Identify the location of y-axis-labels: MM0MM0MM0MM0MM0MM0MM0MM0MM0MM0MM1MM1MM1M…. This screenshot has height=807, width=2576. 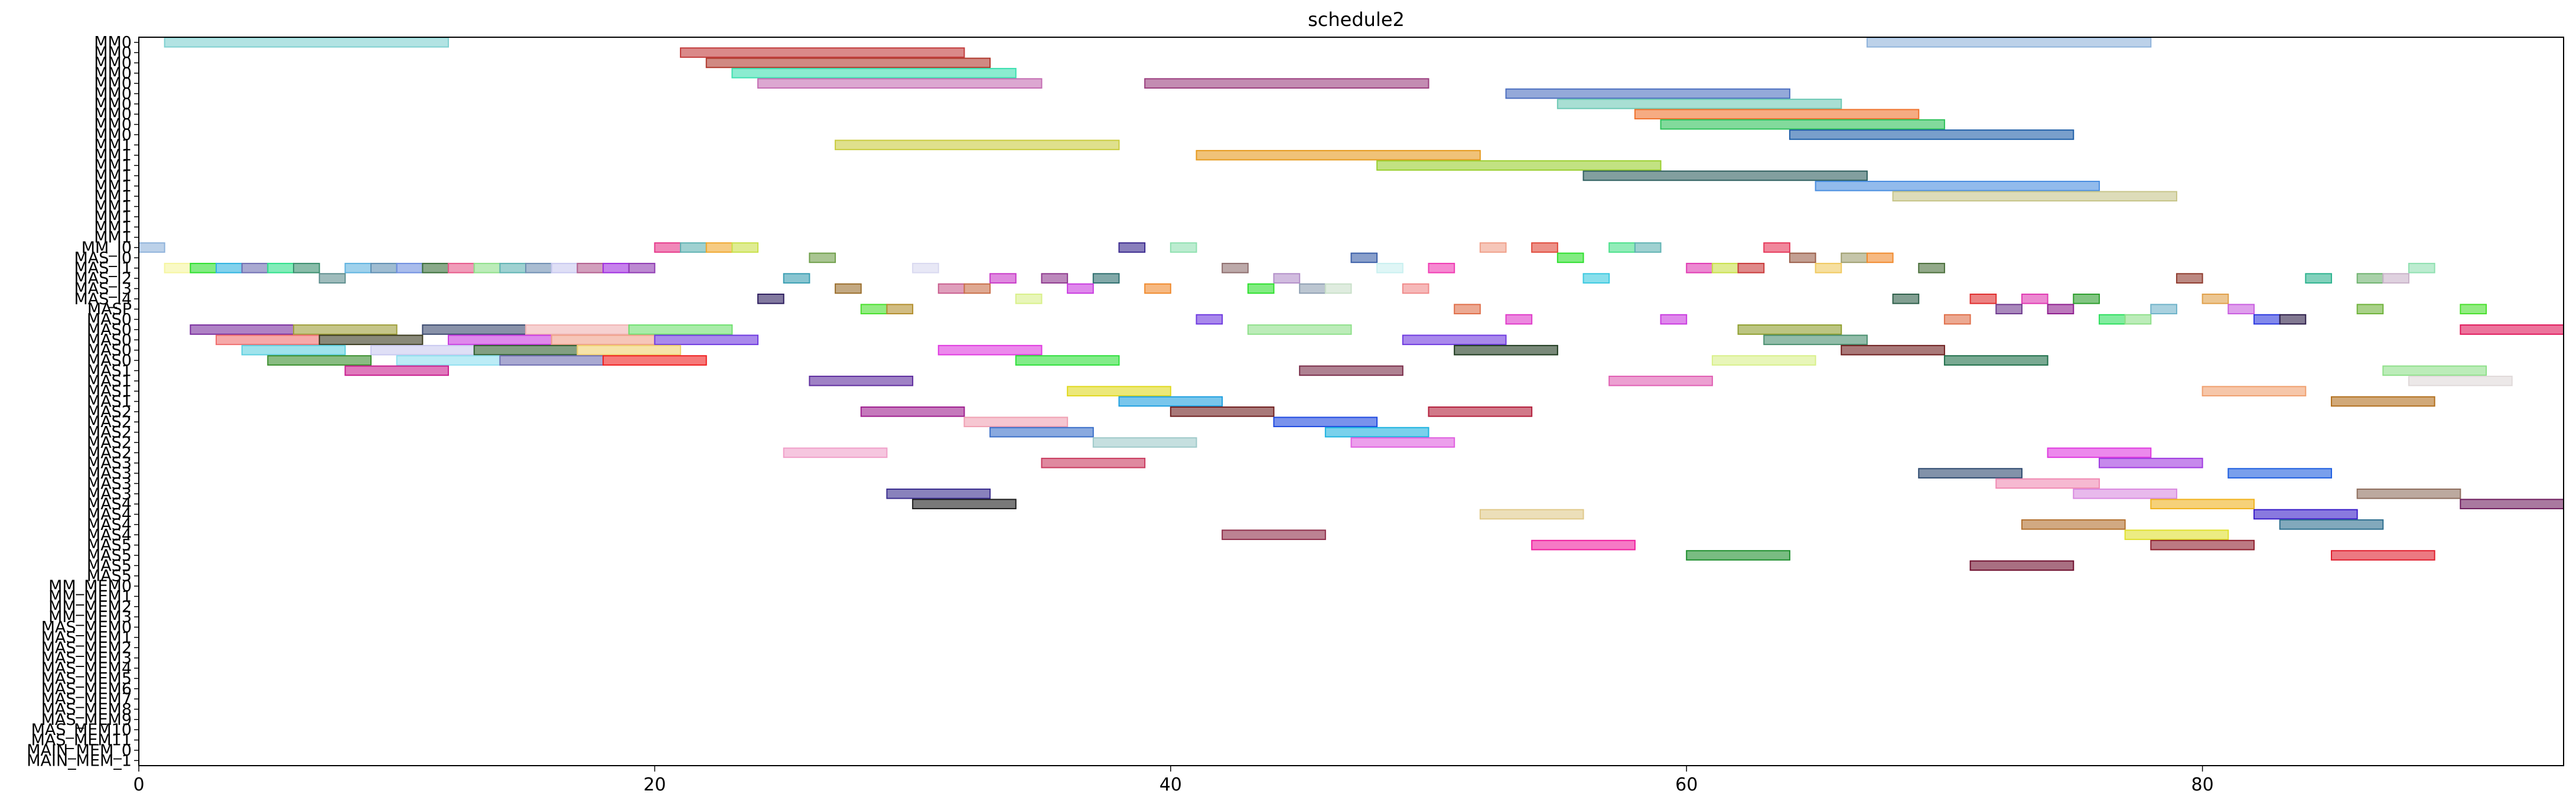
(83, 402).